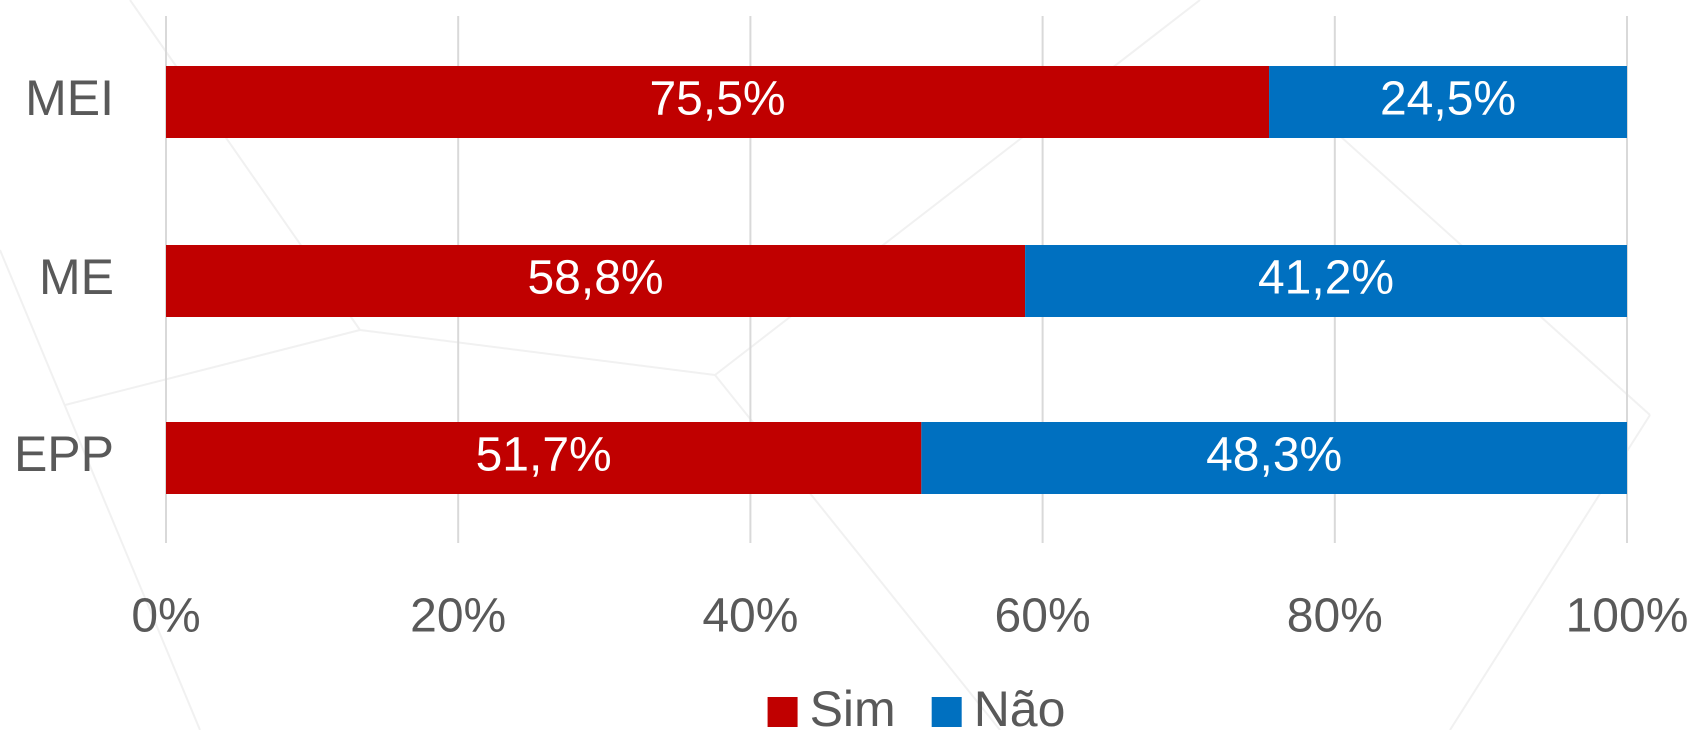 This screenshot has width=1701, height=730. I want to click on legend-label: Não, so click(1020, 705).